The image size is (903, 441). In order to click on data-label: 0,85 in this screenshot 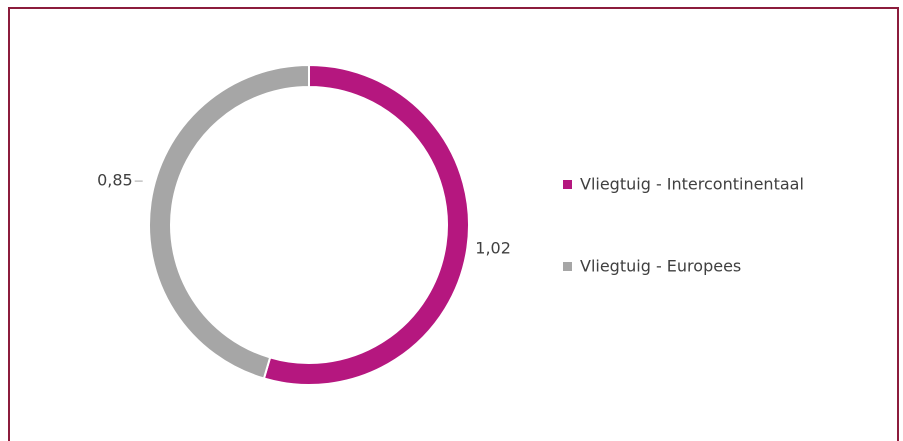, I will do `click(115, 180)`.